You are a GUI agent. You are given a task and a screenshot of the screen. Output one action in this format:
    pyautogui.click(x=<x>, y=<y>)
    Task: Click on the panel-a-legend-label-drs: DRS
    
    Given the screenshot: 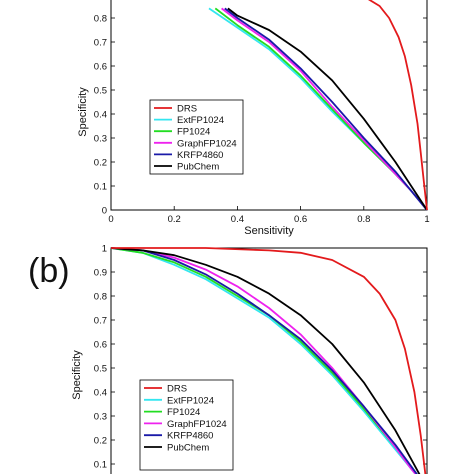 What is the action you would take?
    pyautogui.click(x=187, y=109)
    